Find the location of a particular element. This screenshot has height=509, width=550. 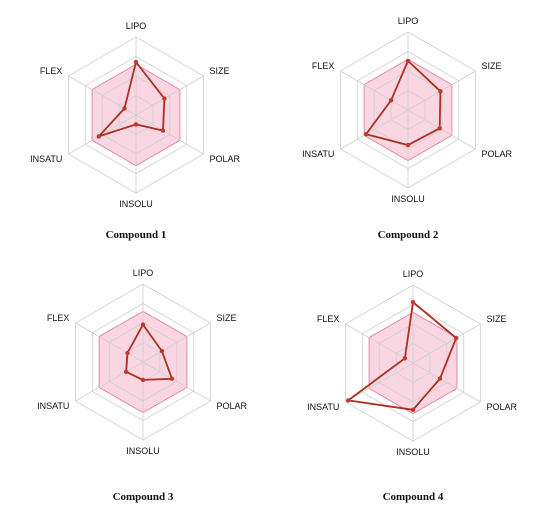

chart-caption: Compound 1 is located at coordinates (136, 235).